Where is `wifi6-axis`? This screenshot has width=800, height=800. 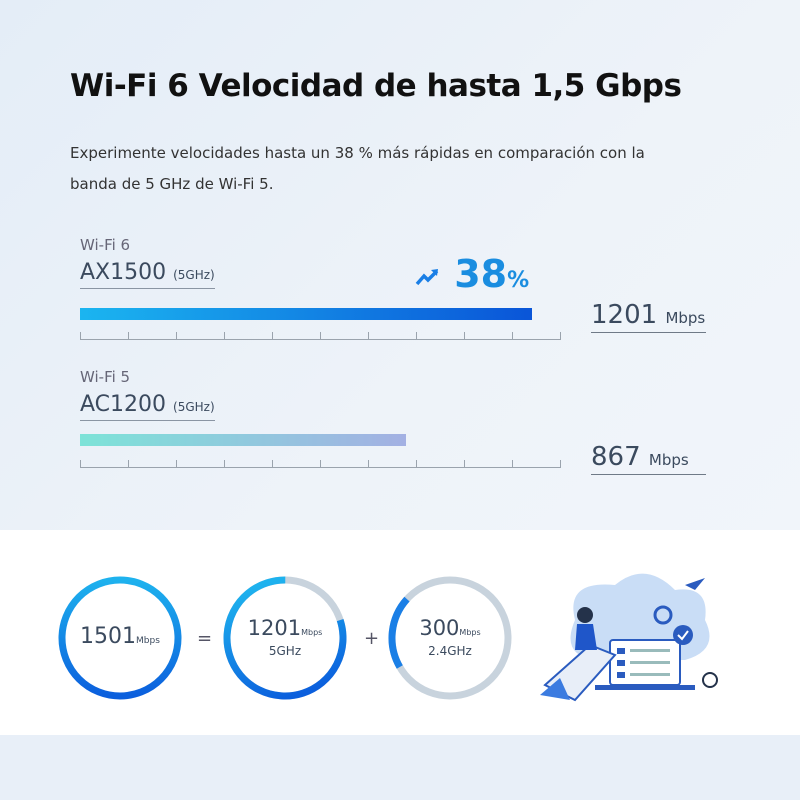 wifi6-axis is located at coordinates (320, 336).